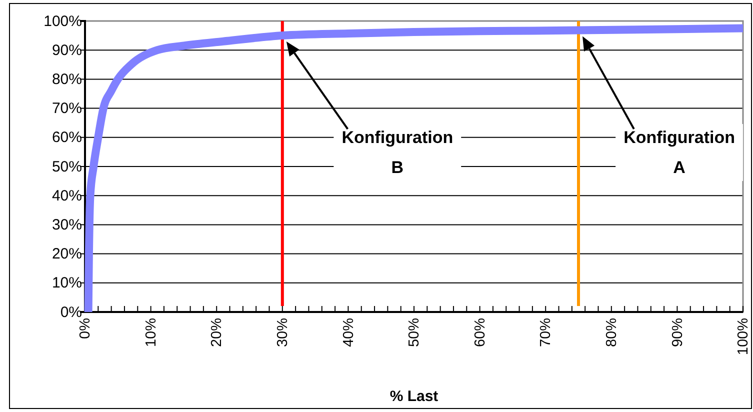 Image resolution: width=753 pixels, height=412 pixels. I want to click on y-tick-label: 40%, so click(67, 195).